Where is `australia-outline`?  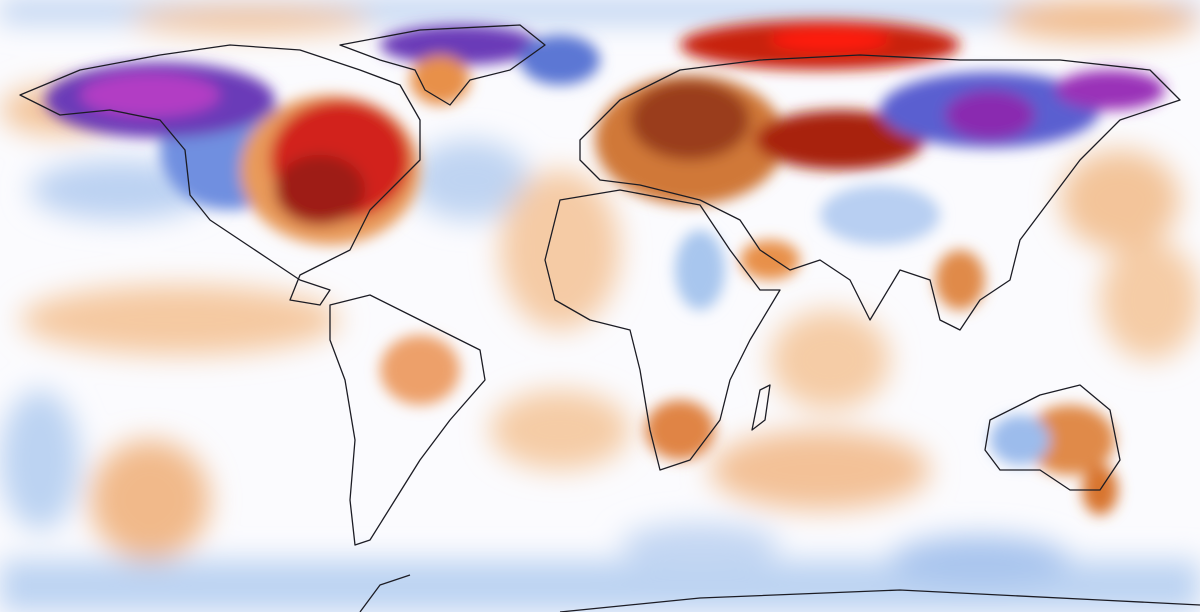
australia-outline is located at coordinates (1052, 437).